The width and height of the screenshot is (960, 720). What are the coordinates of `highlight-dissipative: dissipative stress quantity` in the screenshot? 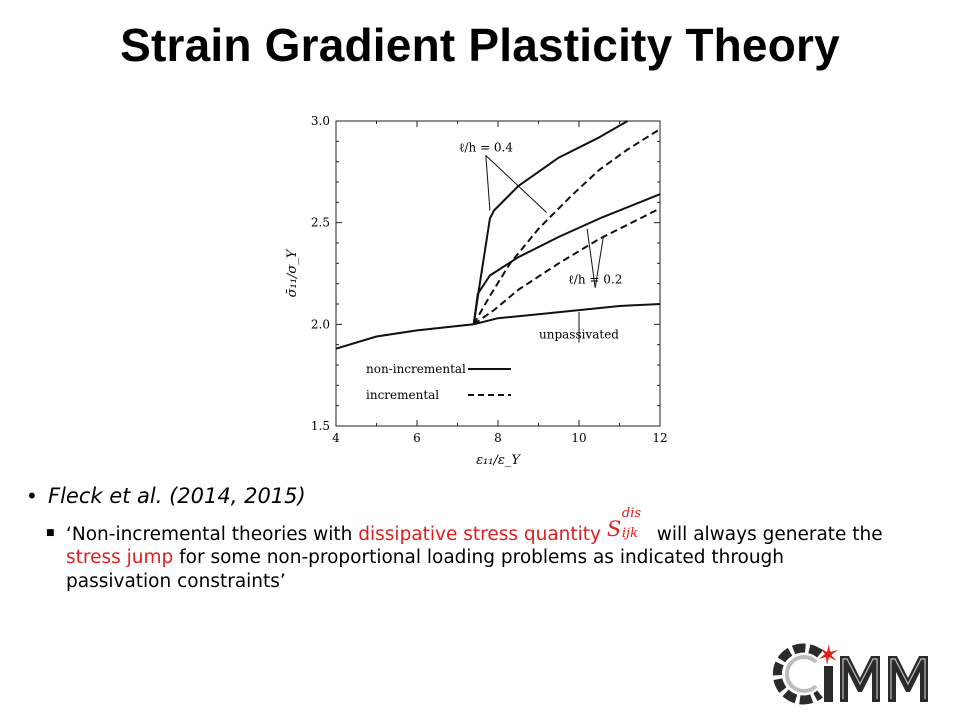 It's located at (482, 534).